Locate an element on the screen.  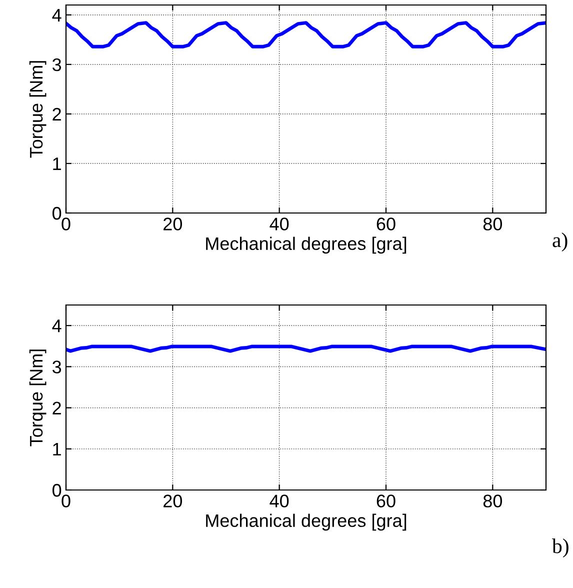
text: a) is located at coordinates (560, 242).